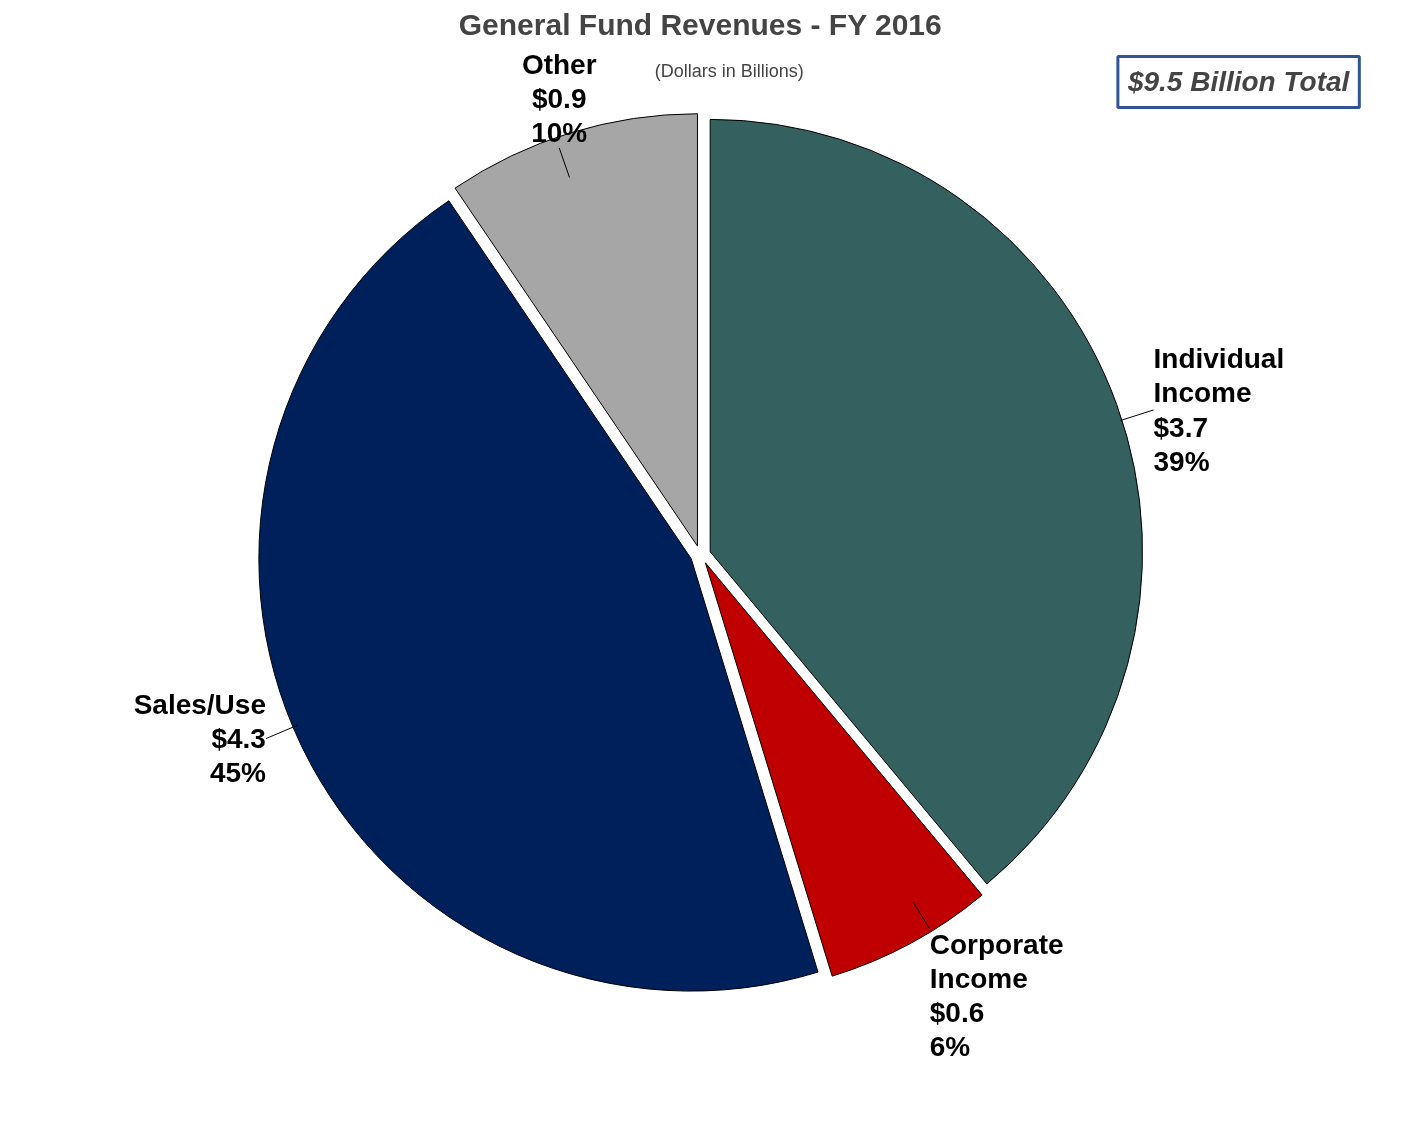 This screenshot has width=1412, height=1131. Describe the element at coordinates (238, 756) in the screenshot. I see `data-label: $4.3 45%` at that location.